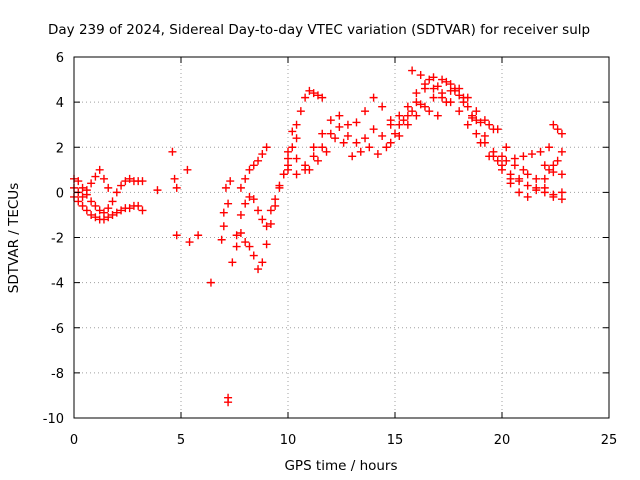  I want to click on y-tick-label: -8, so click(57, 374).